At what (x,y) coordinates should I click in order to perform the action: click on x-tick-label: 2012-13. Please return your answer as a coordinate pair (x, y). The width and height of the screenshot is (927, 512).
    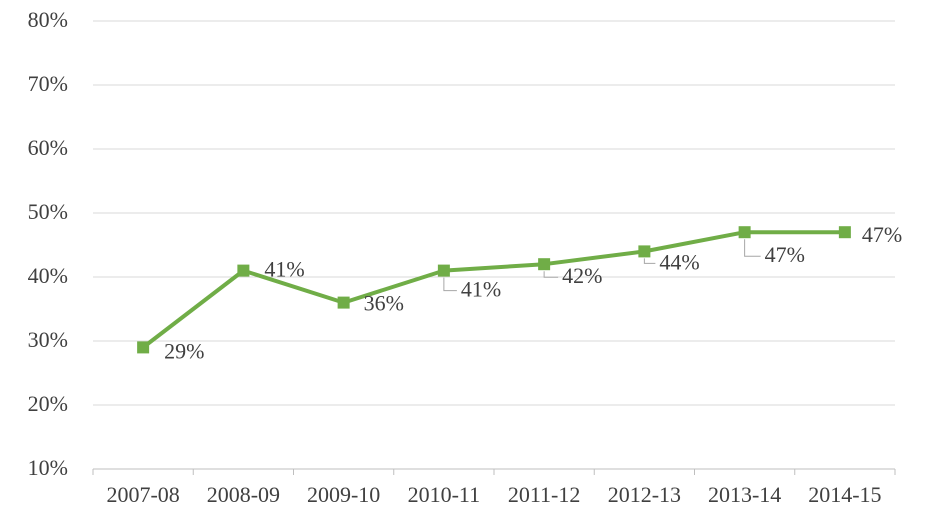
    Looking at the image, I should click on (644, 494).